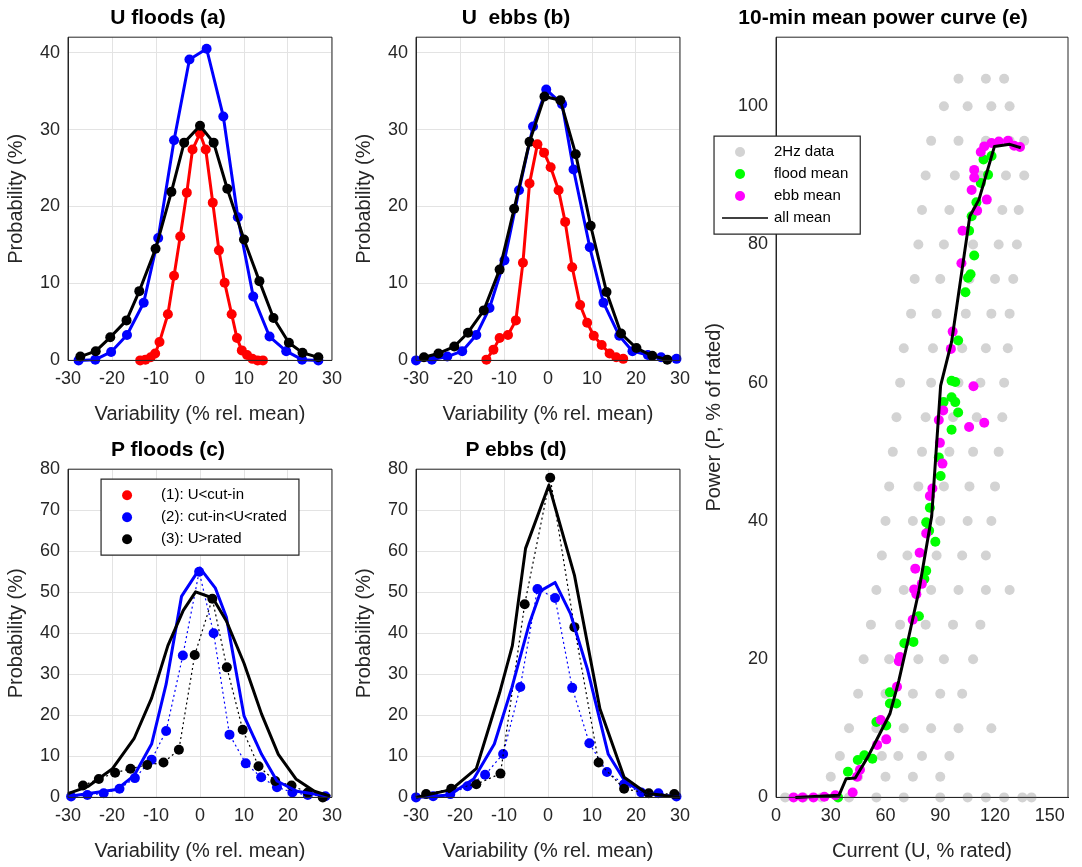 The height and width of the screenshot is (867, 1082). Describe the element at coordinates (802, 217) in the screenshot. I see `legend-label: all mean` at that location.